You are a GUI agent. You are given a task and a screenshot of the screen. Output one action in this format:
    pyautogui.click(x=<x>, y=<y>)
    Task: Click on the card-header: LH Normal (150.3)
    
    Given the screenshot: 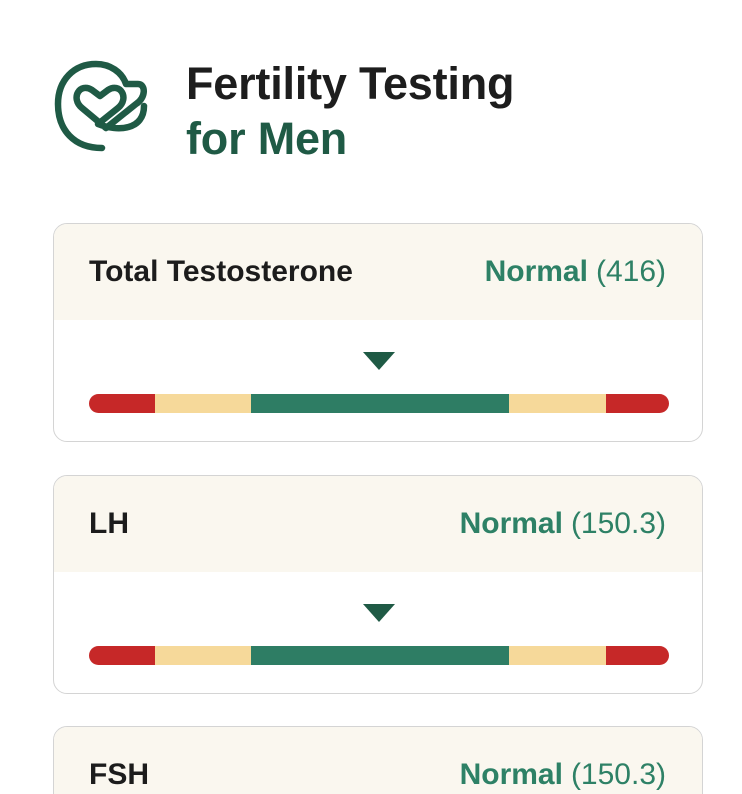 What is the action you would take?
    pyautogui.click(x=378, y=524)
    